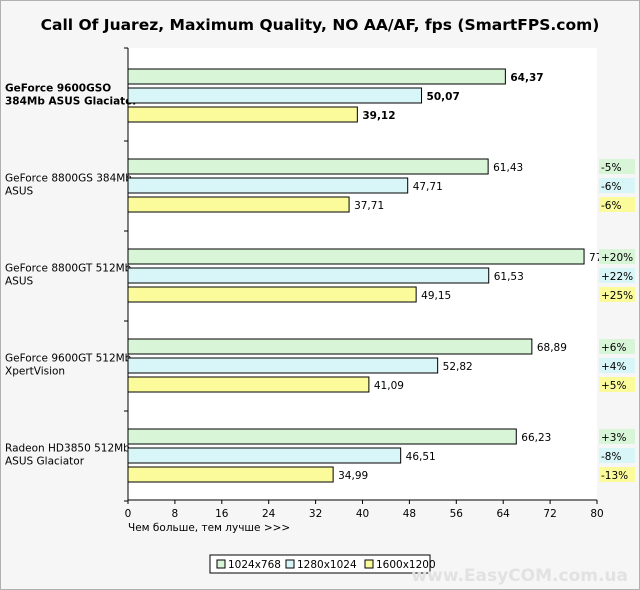 The image size is (640, 590). I want to click on x-tick-label: 40, so click(362, 514).